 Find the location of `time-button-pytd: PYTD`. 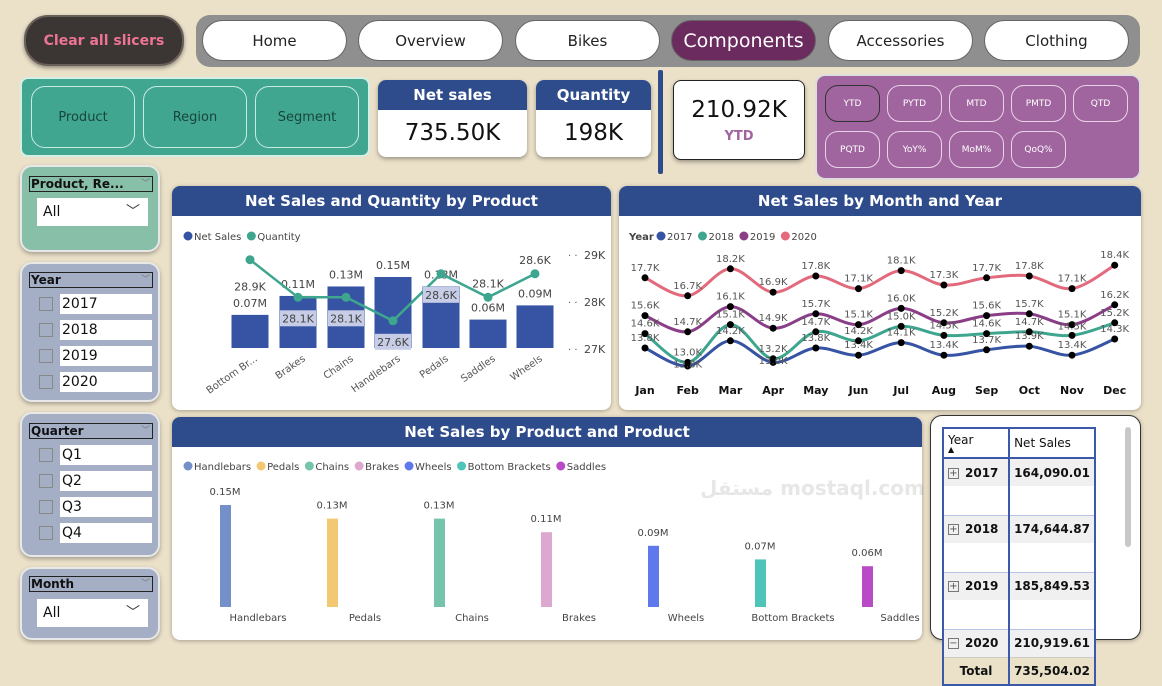

time-button-pytd: PYTD is located at coordinates (914, 103).